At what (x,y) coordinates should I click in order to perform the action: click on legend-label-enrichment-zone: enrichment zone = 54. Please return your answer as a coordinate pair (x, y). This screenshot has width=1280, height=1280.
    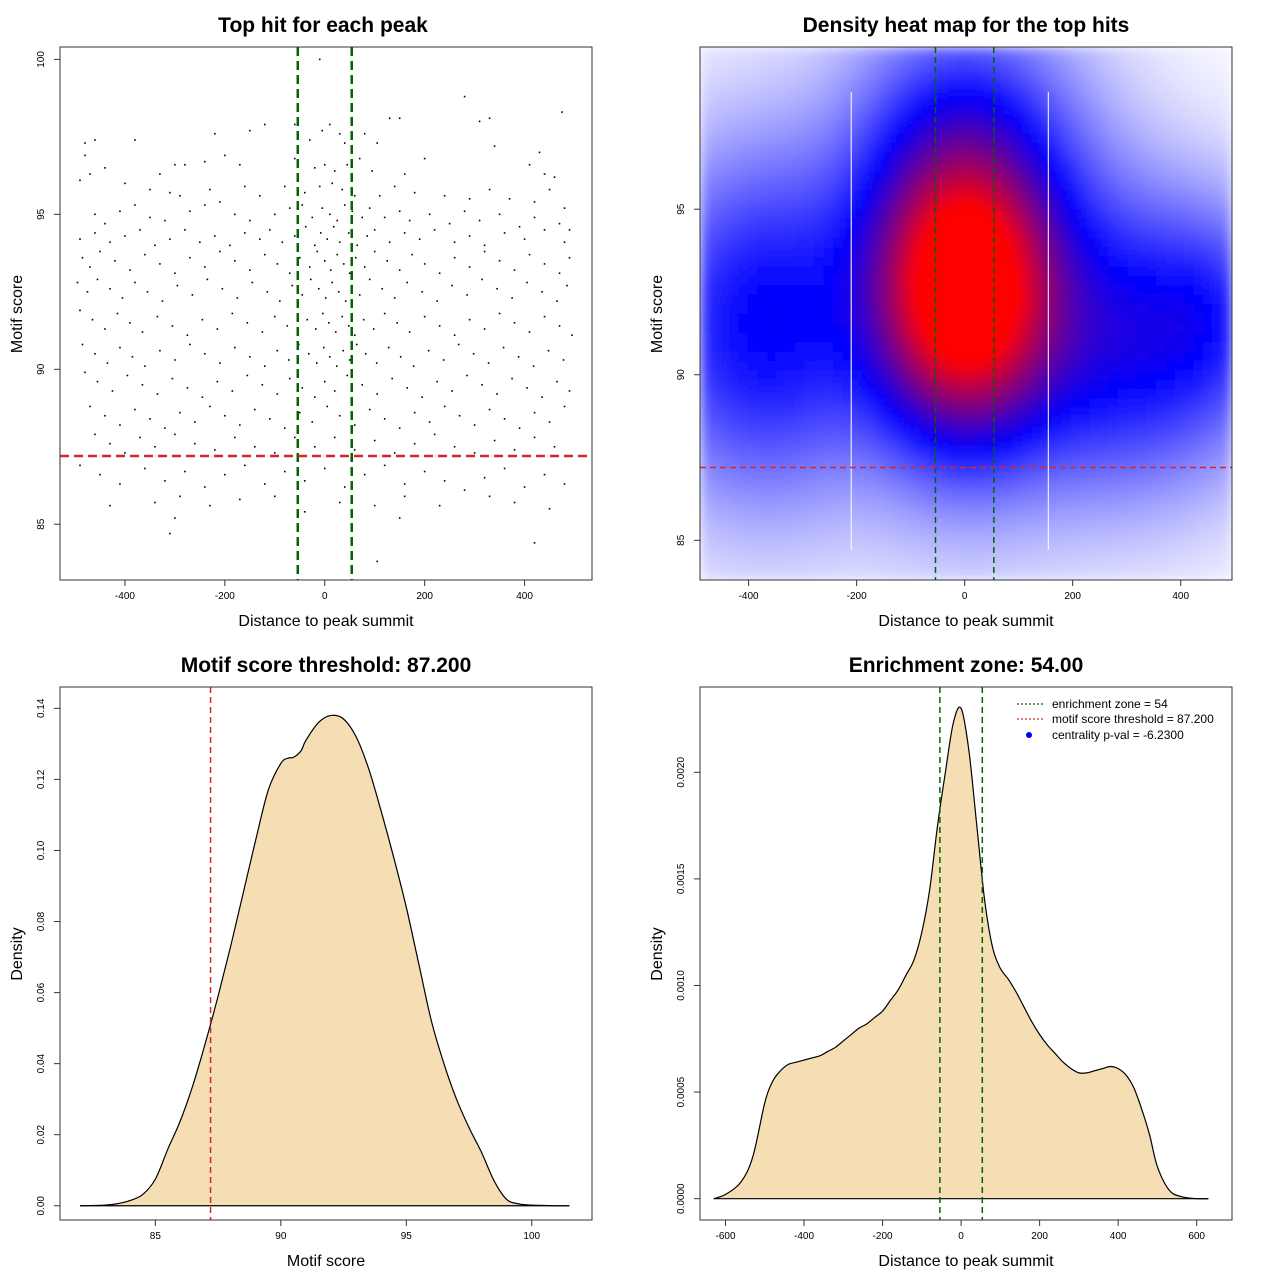
    Looking at the image, I should click on (1110, 704).